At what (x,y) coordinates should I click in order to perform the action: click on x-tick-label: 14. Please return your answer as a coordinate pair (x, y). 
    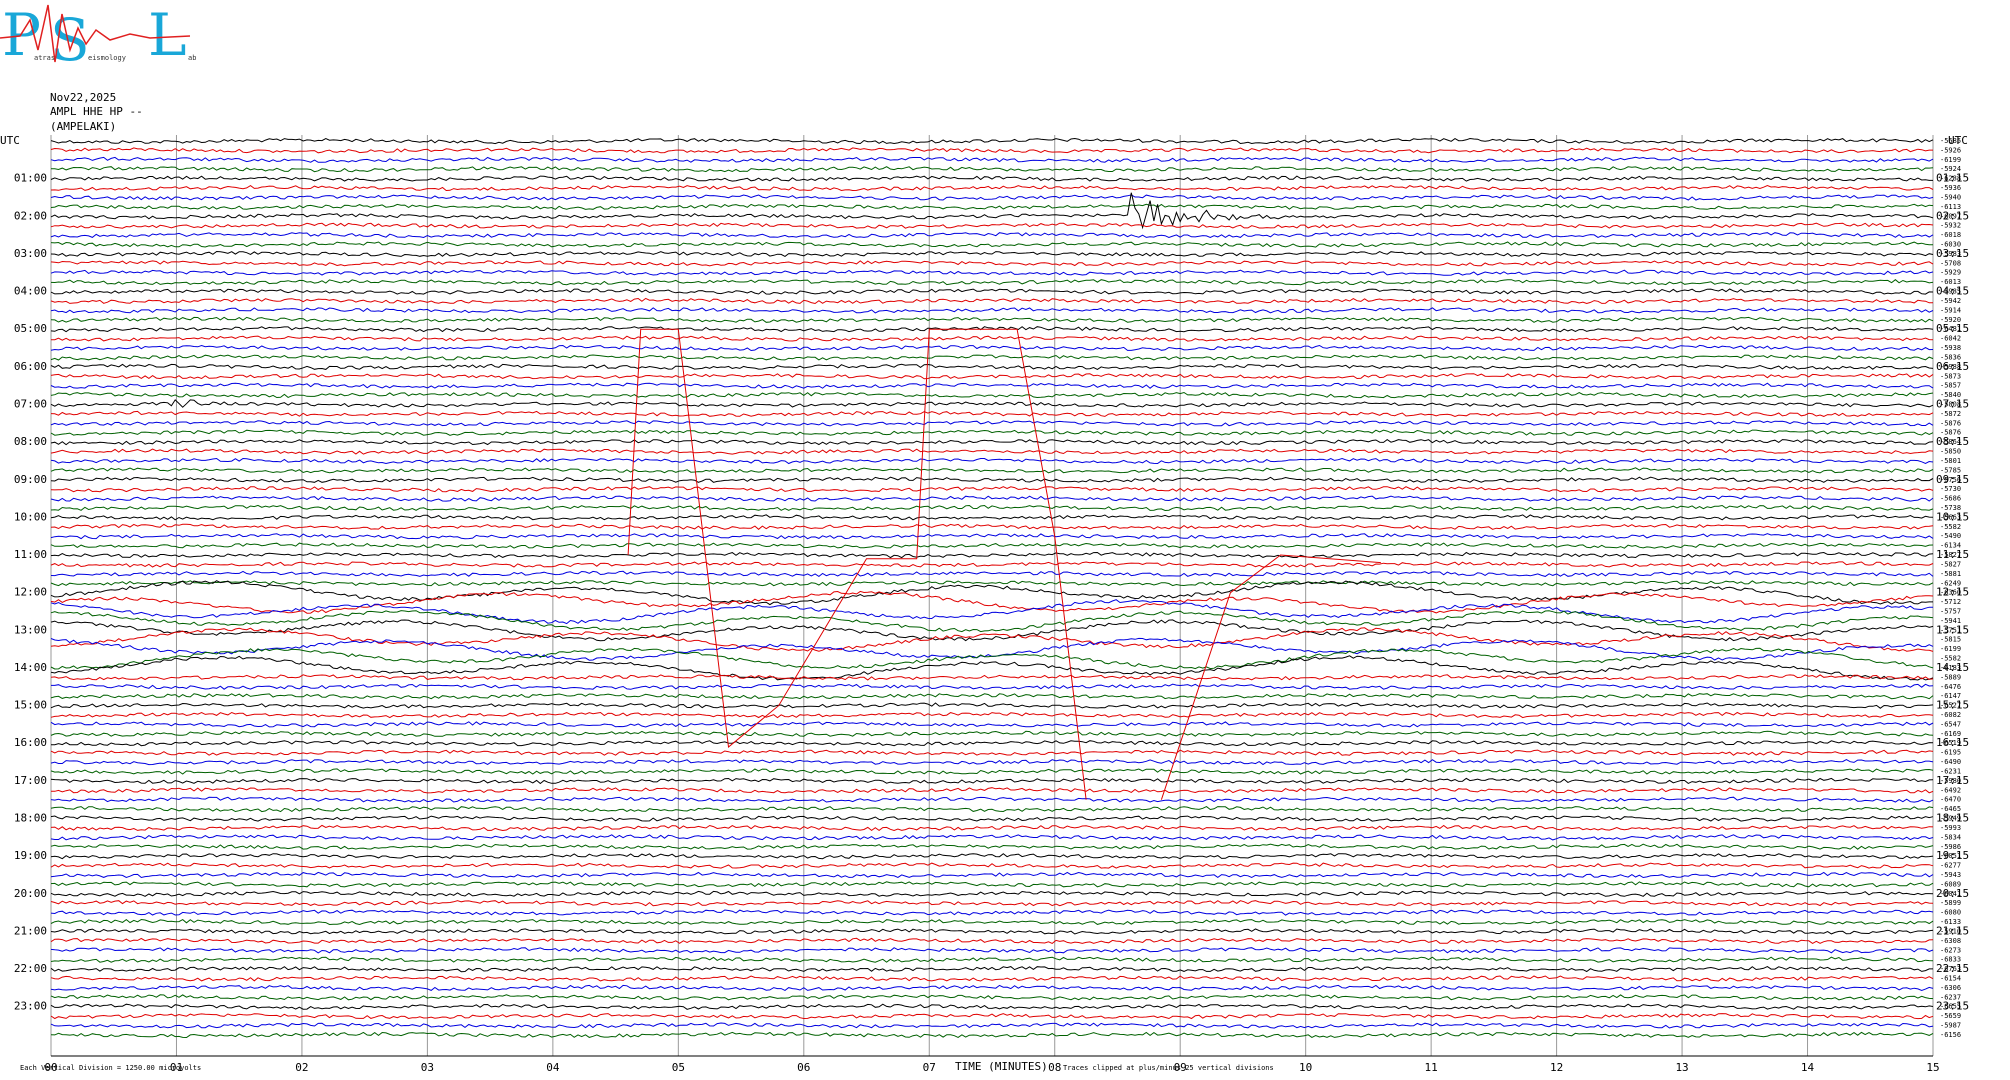
    Looking at the image, I should click on (1808, 1067).